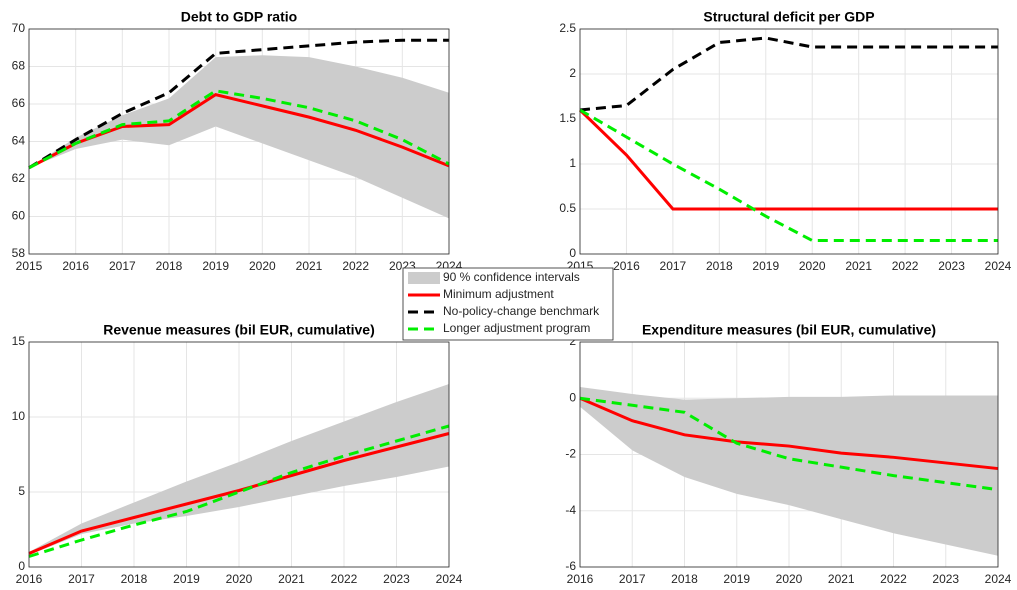 The image size is (1017, 590). Describe the element at coordinates (572, 163) in the screenshot. I see `y-tick-label: 1` at that location.